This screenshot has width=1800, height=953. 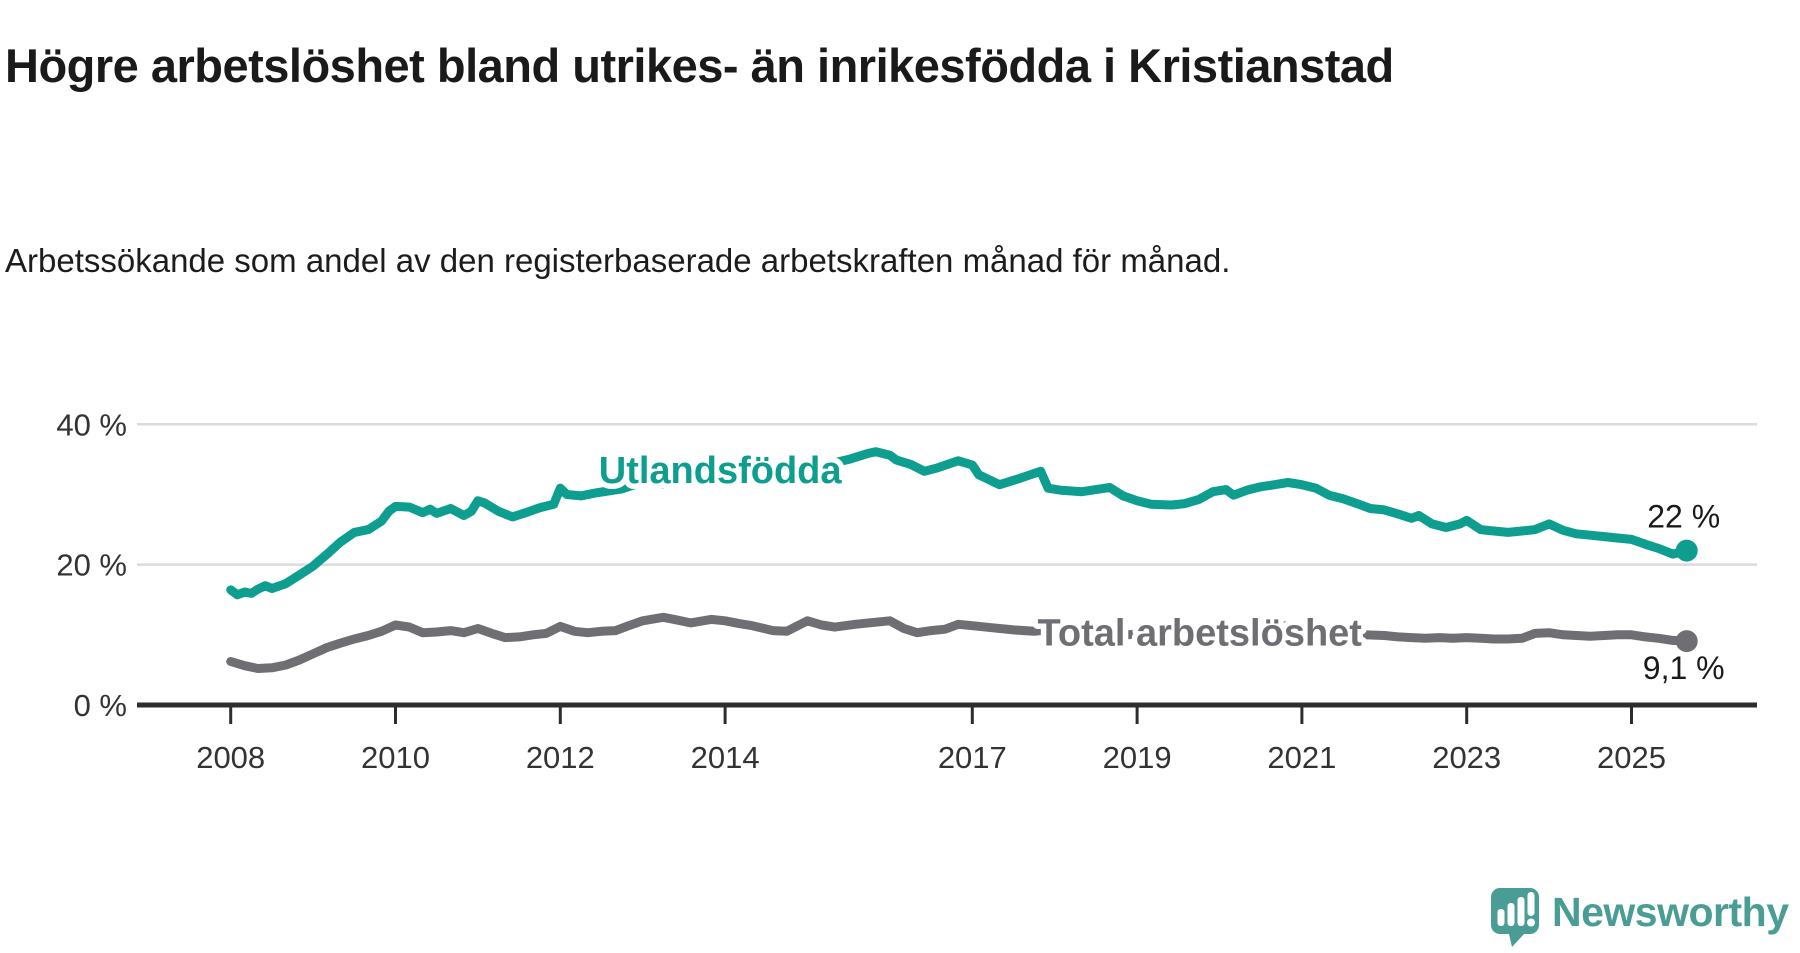 What do you see at coordinates (1684, 668) in the screenshot?
I see `series-end-label-total-arbetsloshet: 9,1 %` at bounding box center [1684, 668].